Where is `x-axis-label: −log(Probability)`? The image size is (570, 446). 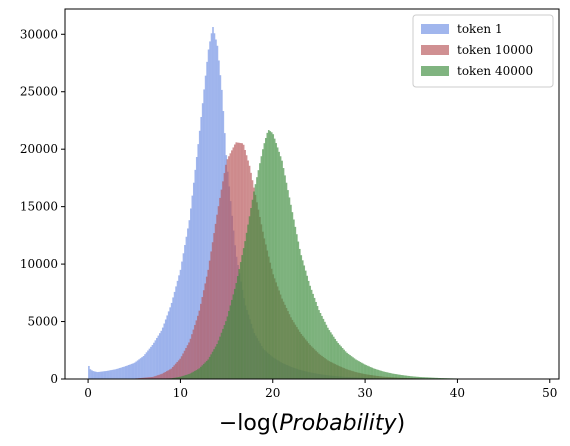 x-axis-label: −log(Probability) is located at coordinates (312, 423).